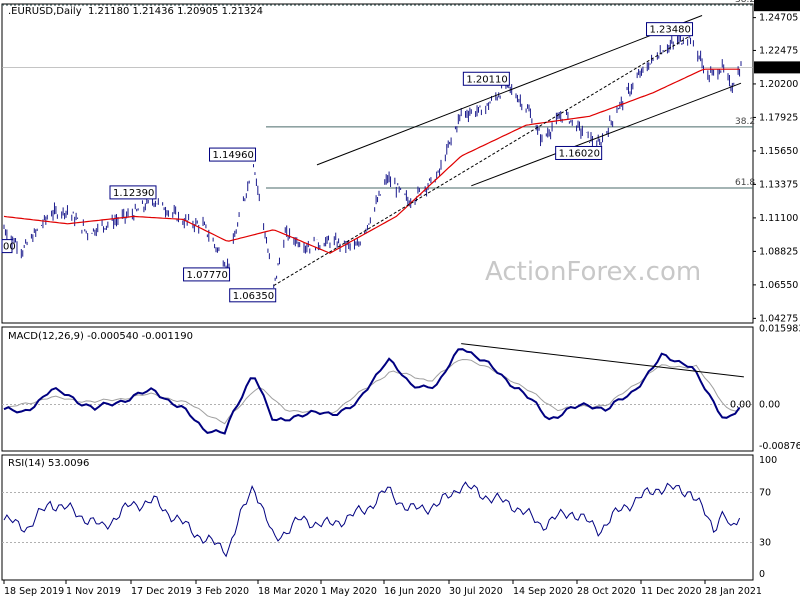 Image resolution: width=800 pixels, height=600 pixels. I want to click on watermark: ActionForex.com, so click(593, 272).